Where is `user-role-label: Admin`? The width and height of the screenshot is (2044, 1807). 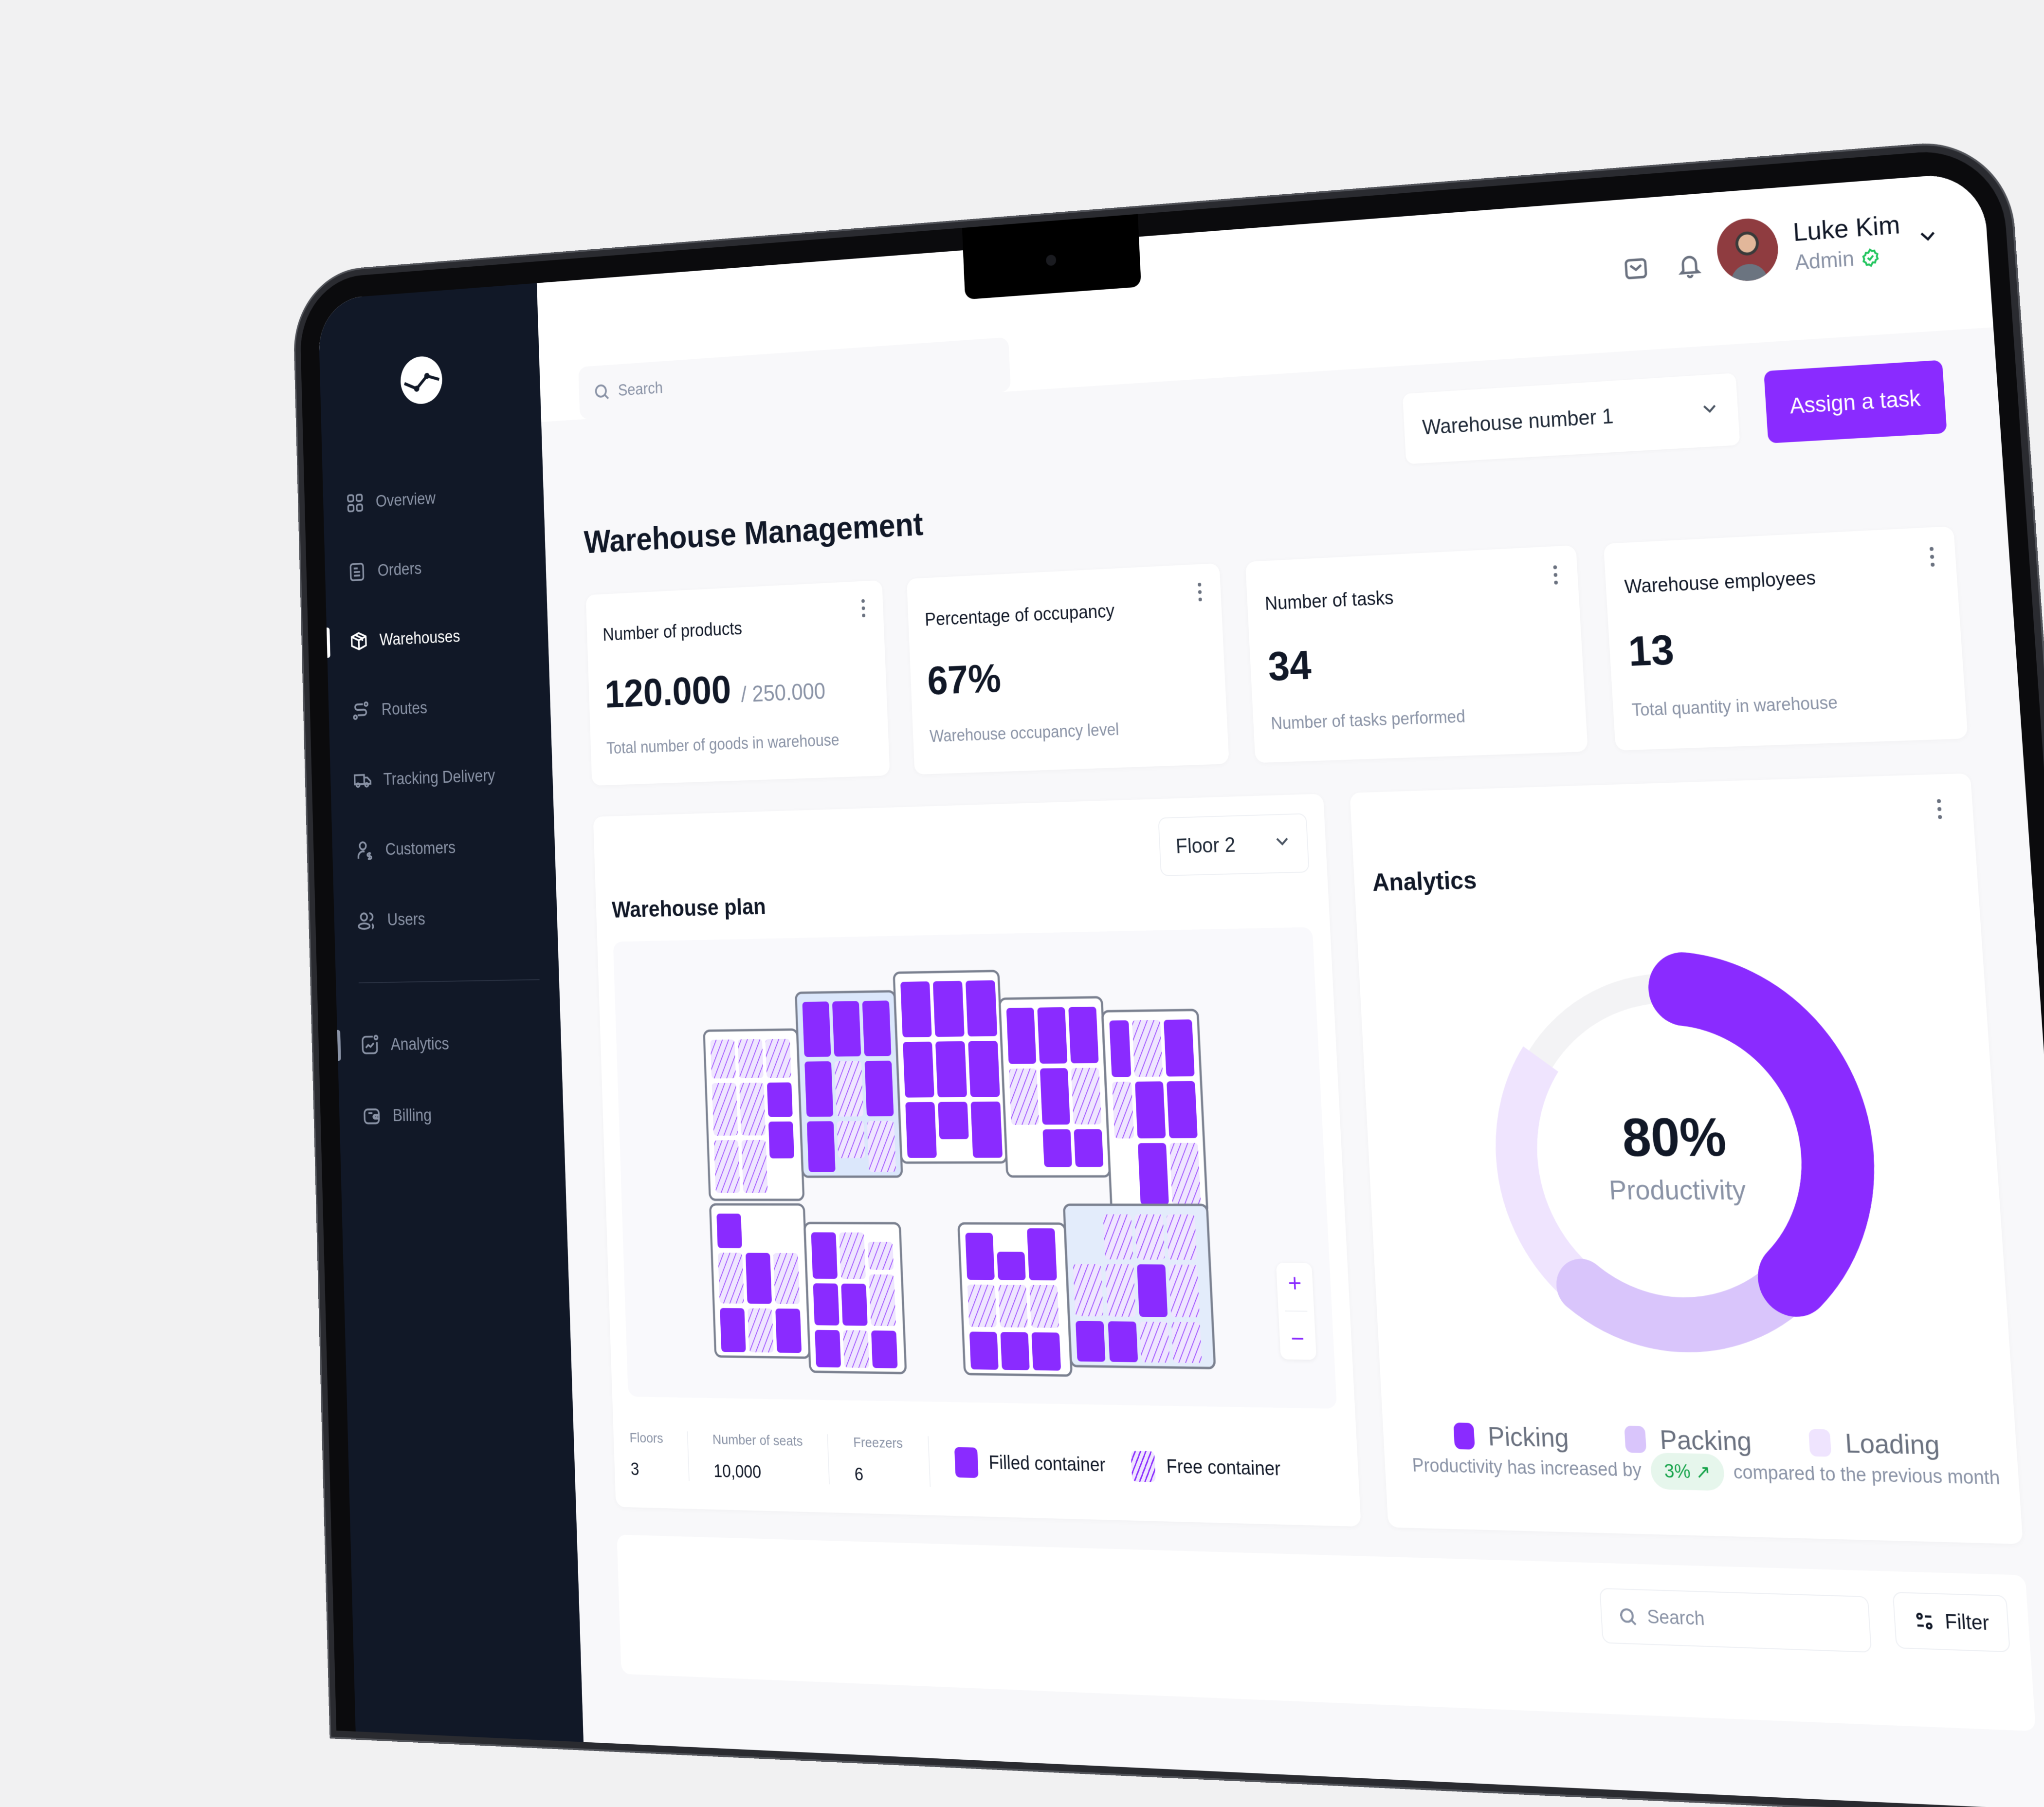 user-role-label: Admin is located at coordinates (1825, 261).